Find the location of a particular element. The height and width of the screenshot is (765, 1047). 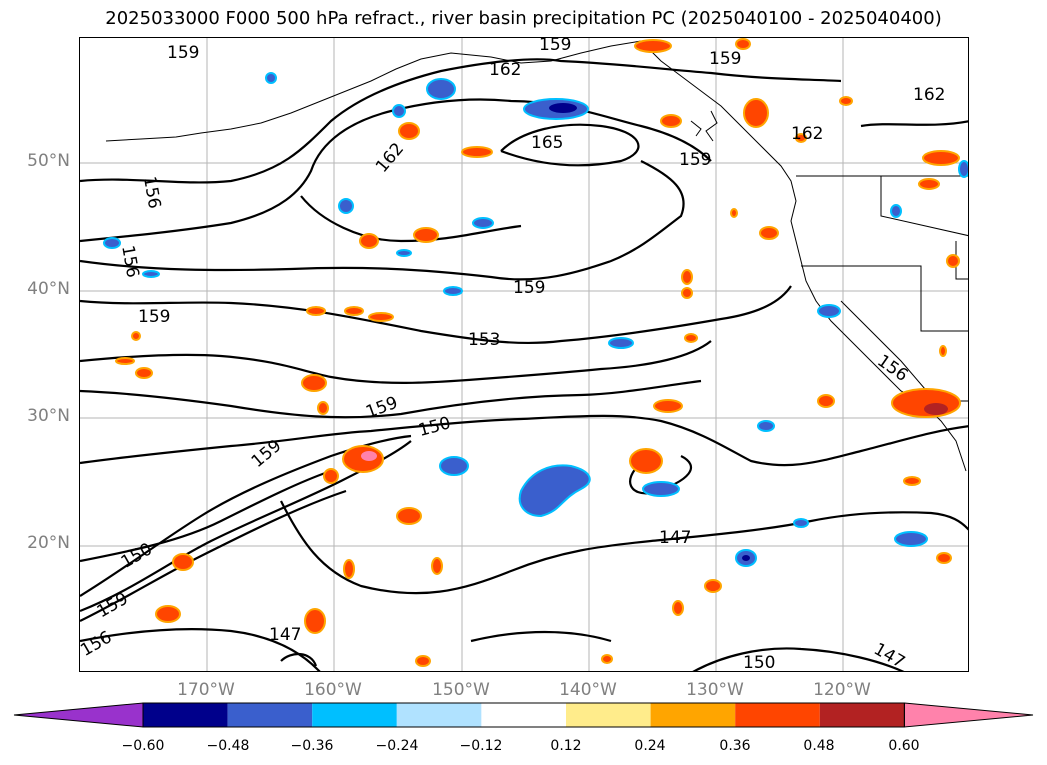

colorbar-frame is located at coordinates (523, 715).